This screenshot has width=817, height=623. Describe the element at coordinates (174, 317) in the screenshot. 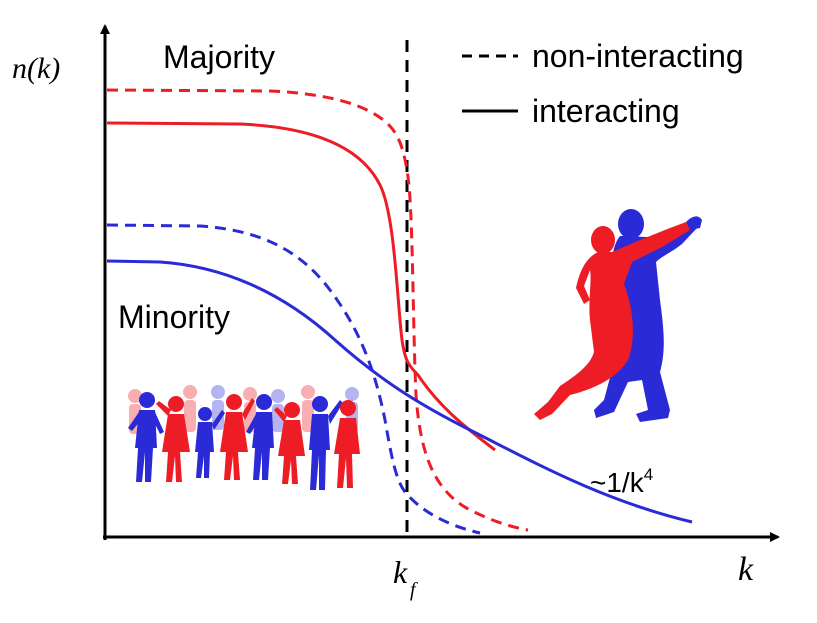

I see `minority-label: Minority` at that location.